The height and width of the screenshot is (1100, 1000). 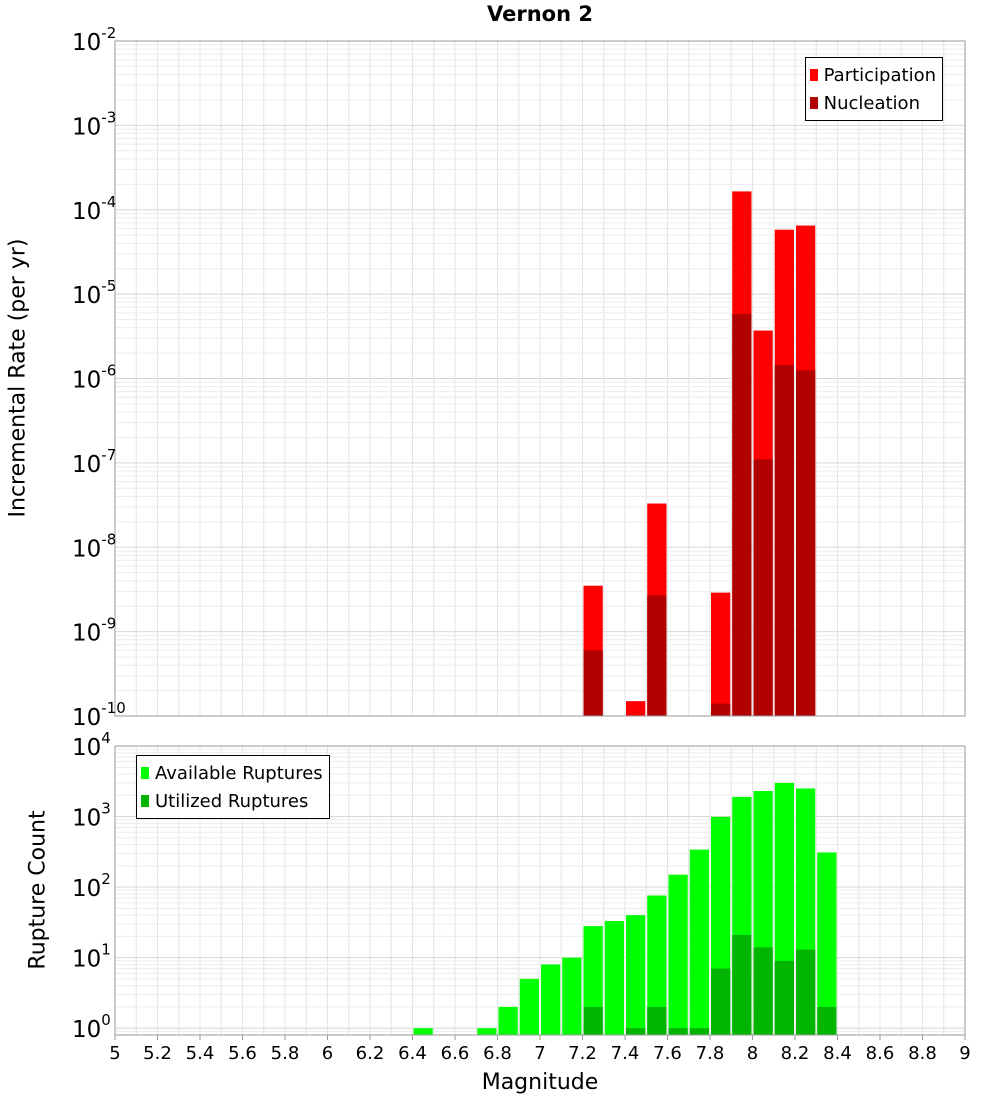 I want to click on x-tick-label: 6.8, so click(x=497, y=1053).